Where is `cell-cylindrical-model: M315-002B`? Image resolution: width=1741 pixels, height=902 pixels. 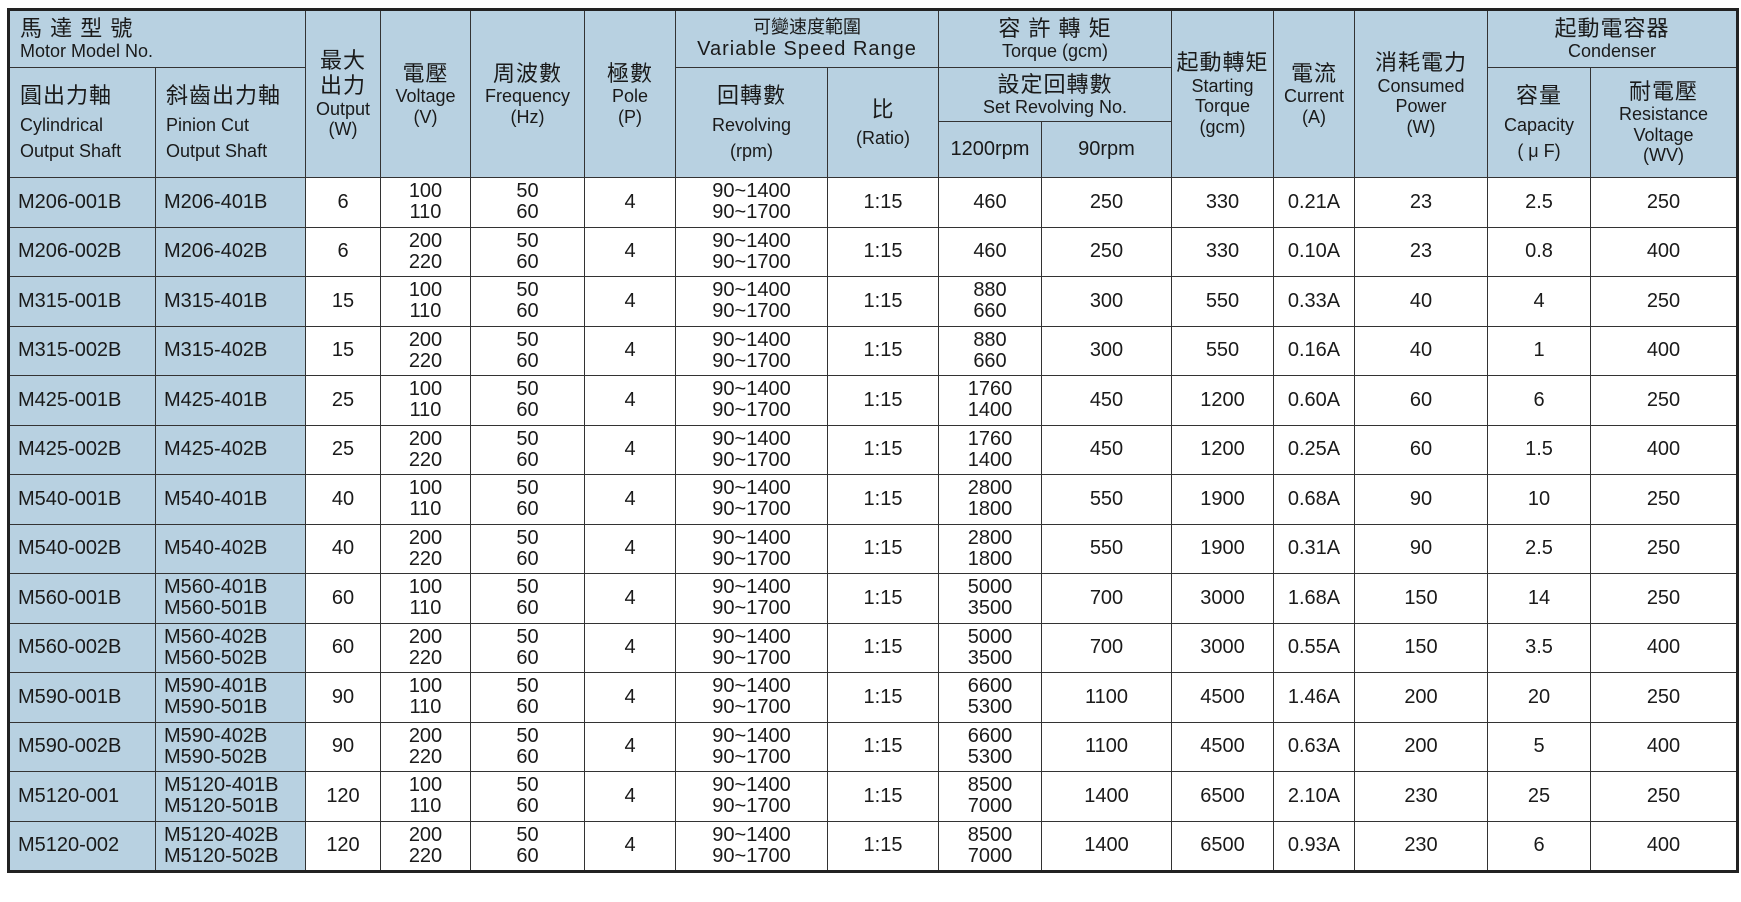 cell-cylindrical-model: M315-002B is located at coordinates (82, 350).